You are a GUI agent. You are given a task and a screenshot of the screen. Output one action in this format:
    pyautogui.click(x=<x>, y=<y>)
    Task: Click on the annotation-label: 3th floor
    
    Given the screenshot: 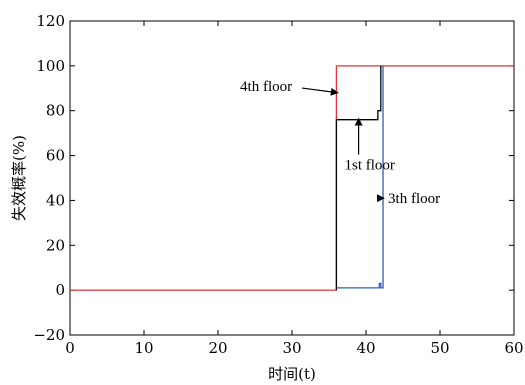 What is the action you would take?
    pyautogui.click(x=414, y=199)
    